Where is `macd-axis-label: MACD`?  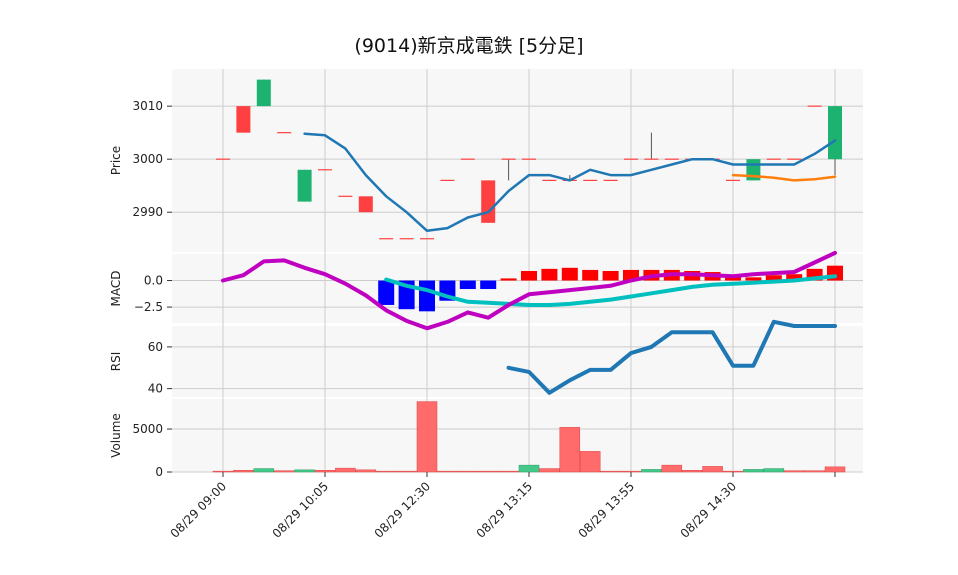 macd-axis-label: MACD is located at coordinates (116, 289).